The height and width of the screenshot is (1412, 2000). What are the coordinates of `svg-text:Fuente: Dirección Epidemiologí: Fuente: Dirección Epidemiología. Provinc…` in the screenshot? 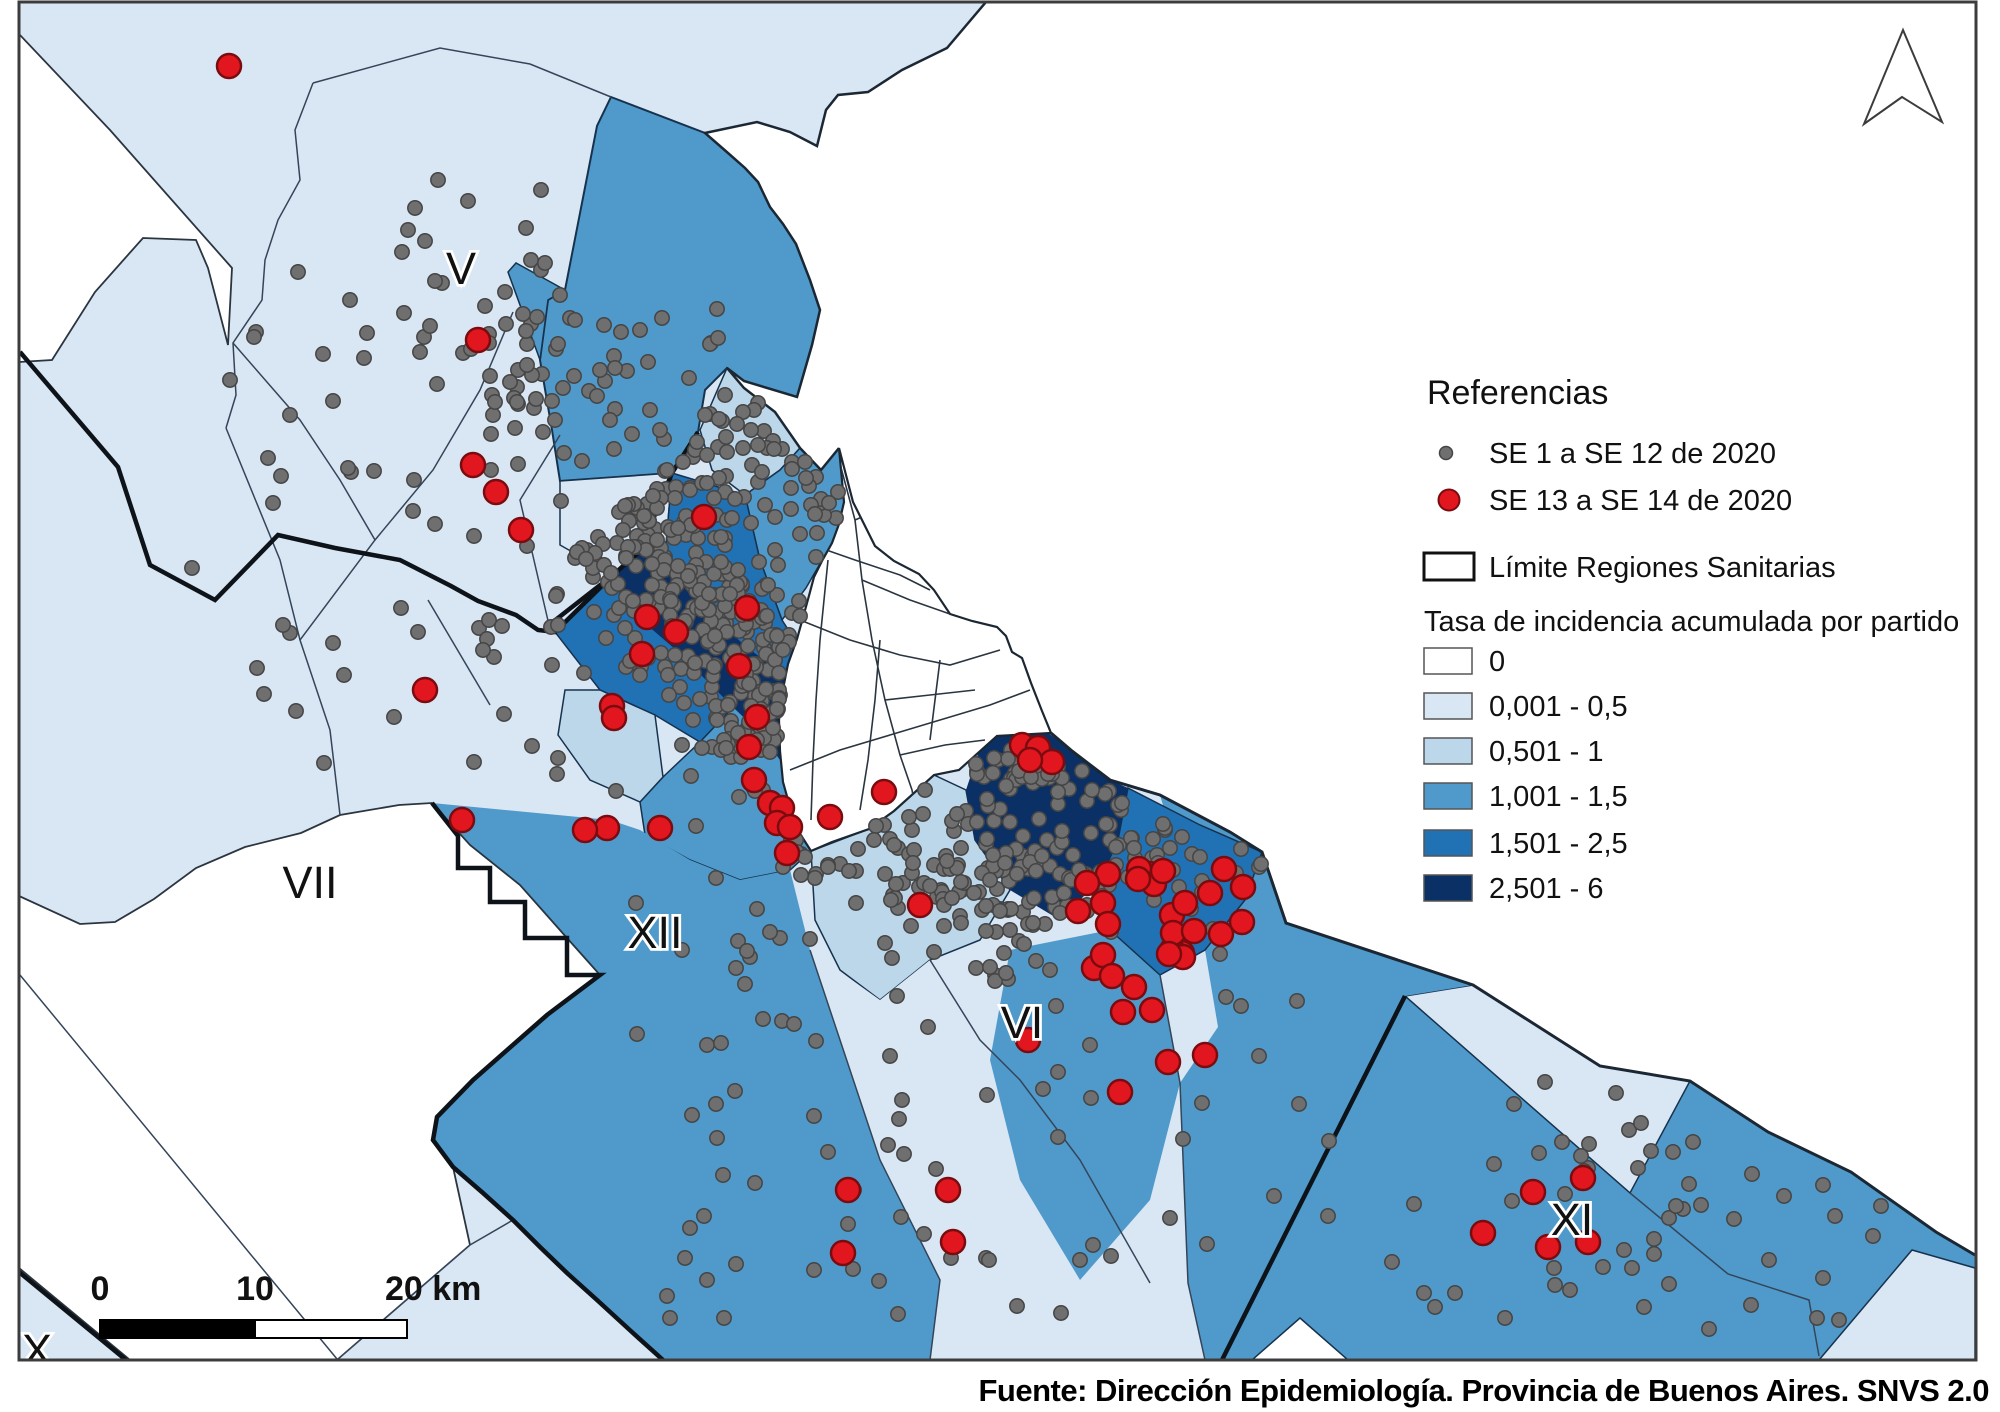 It's located at (1483, 1390).